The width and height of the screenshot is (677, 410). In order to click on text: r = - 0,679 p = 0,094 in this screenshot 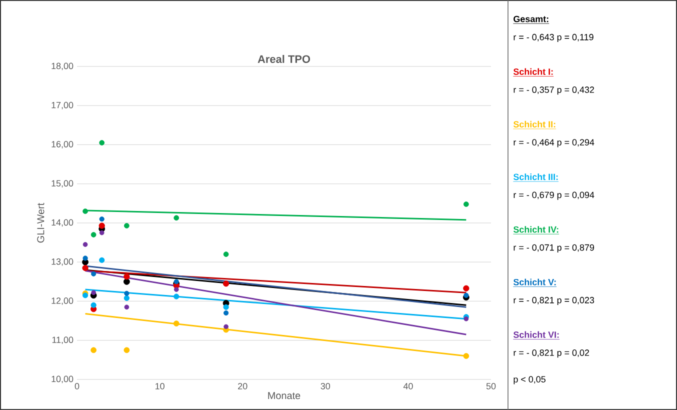, I will do `click(554, 196)`.